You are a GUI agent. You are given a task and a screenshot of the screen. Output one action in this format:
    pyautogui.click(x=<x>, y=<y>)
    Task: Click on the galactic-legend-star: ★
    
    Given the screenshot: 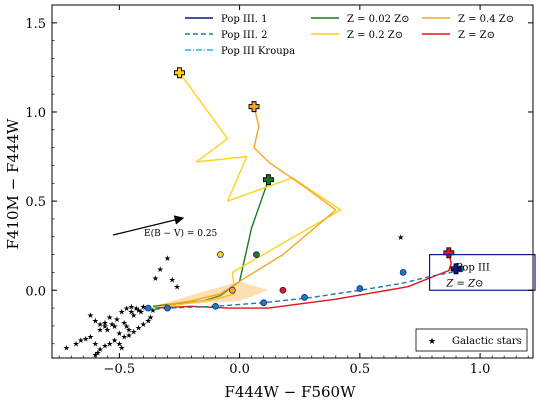 What is the action you would take?
    pyautogui.click(x=432, y=342)
    